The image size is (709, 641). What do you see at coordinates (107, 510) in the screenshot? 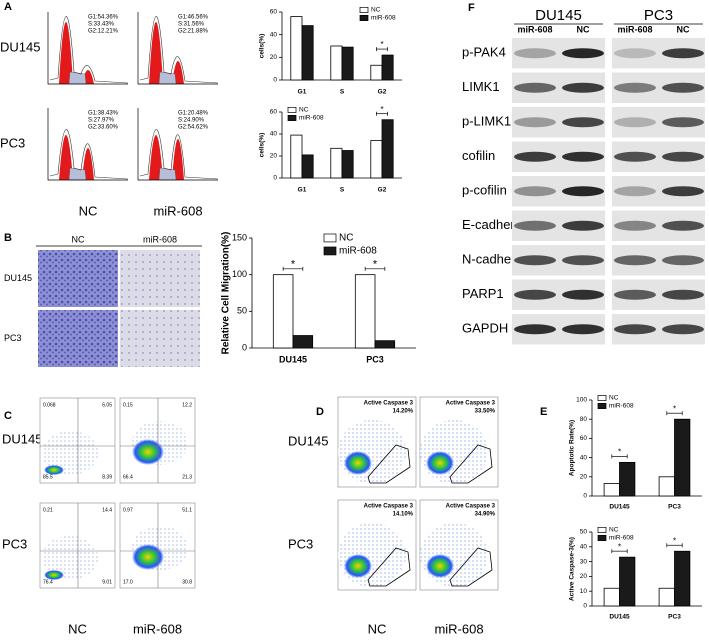
I see `quadrant-value: 14.4` at bounding box center [107, 510].